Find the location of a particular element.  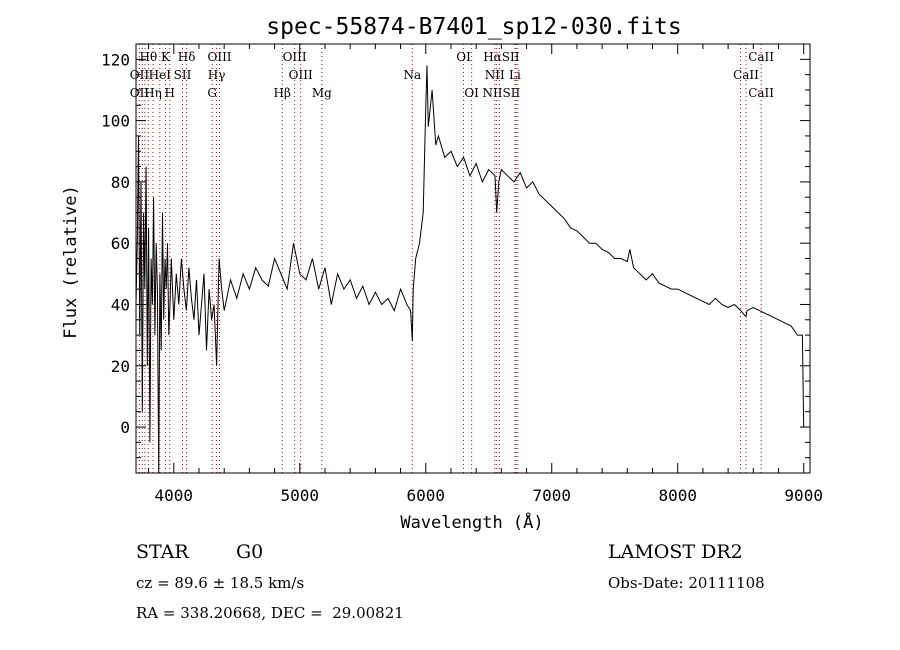

survey-label: LAMOST DR2 is located at coordinates (675, 552).